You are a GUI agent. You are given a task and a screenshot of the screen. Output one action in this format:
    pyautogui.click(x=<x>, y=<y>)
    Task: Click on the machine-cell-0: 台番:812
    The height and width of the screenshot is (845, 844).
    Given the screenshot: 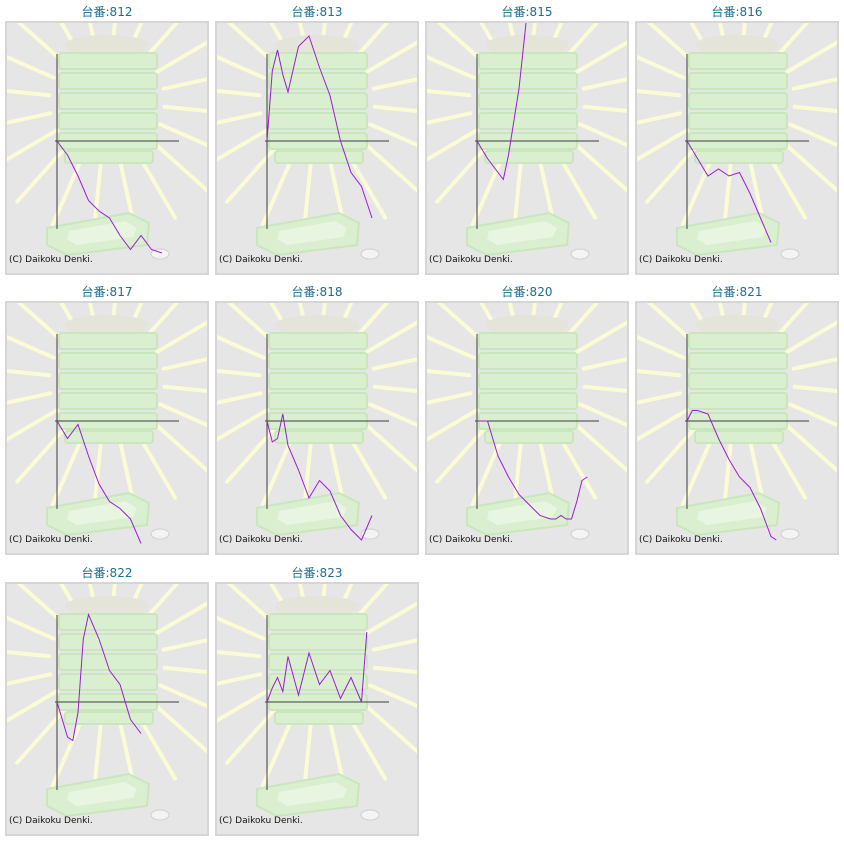 What is the action you would take?
    pyautogui.click(x=107, y=139)
    